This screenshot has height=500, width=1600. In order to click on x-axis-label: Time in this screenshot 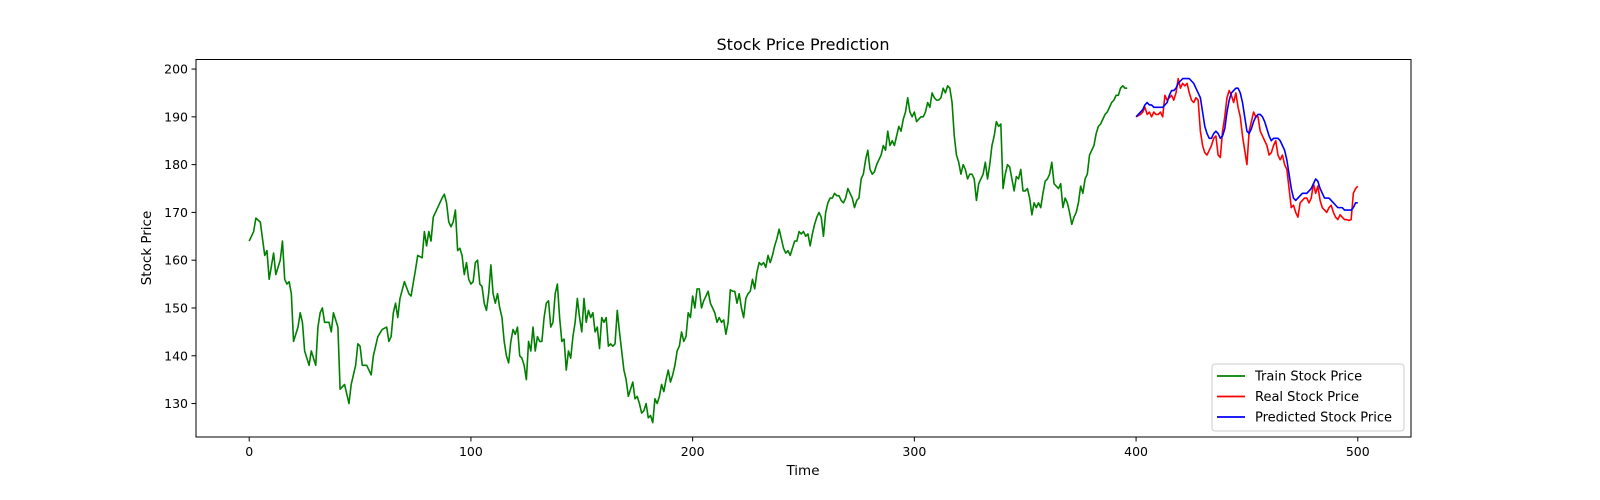, I will do `click(802, 471)`.